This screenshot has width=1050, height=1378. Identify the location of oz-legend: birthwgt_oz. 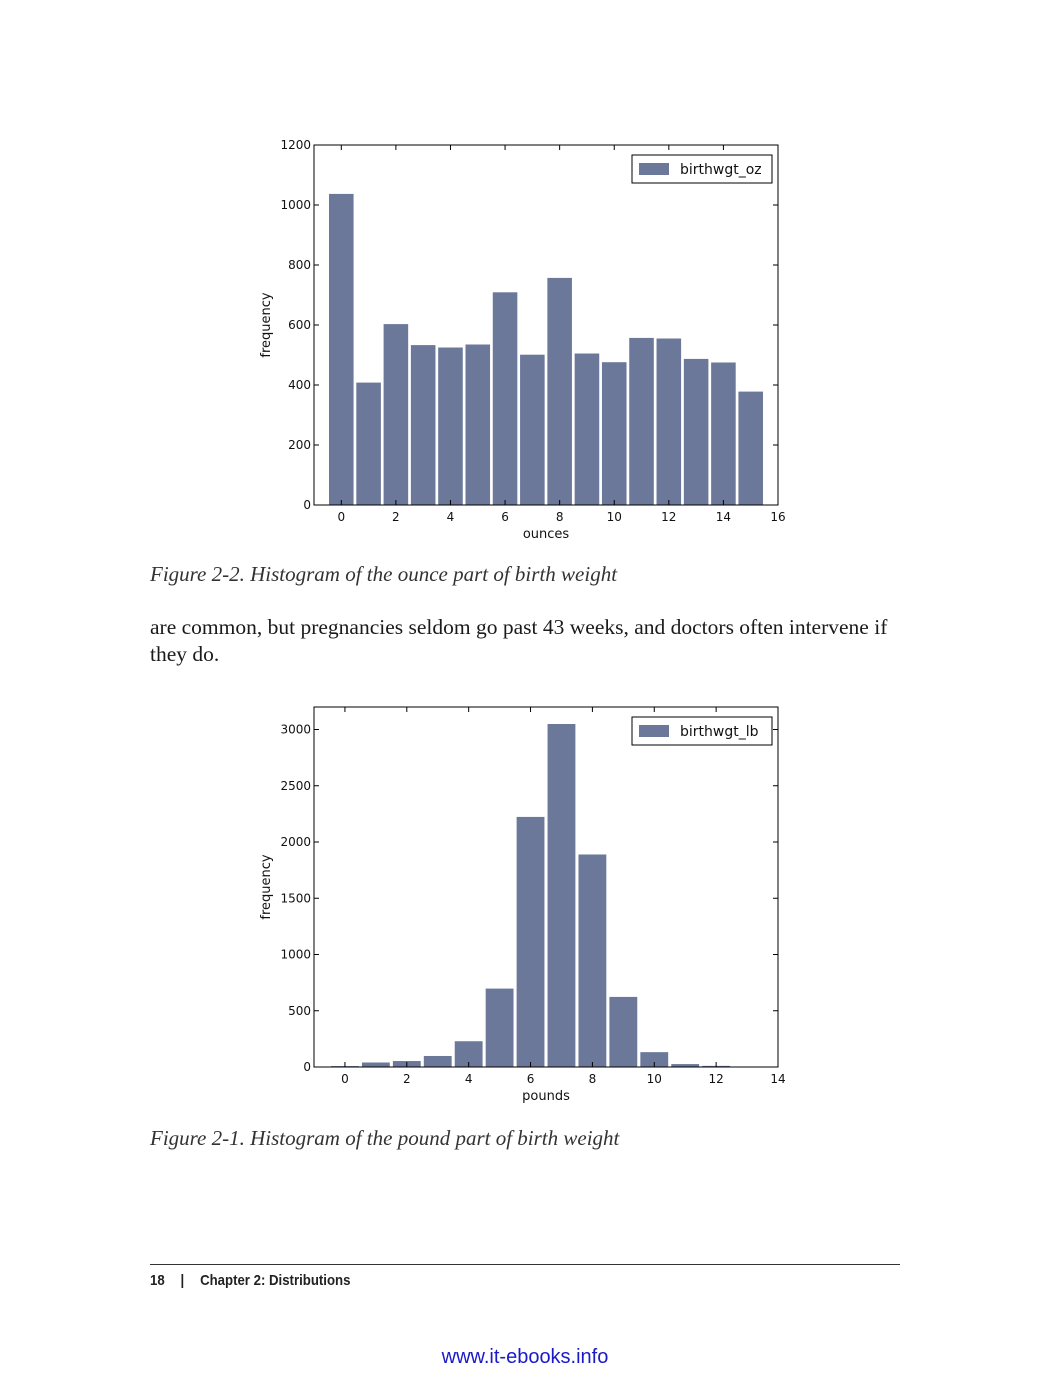
(702, 169).